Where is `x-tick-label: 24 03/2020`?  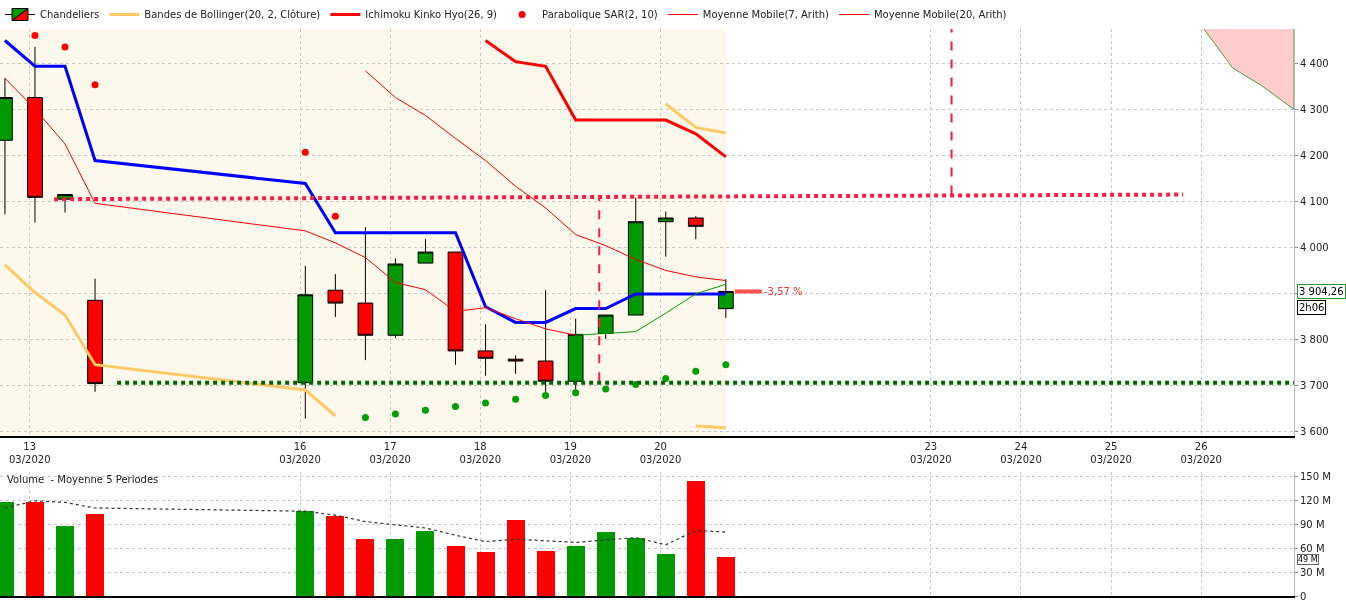
x-tick-label: 24 03/2020 is located at coordinates (1021, 453).